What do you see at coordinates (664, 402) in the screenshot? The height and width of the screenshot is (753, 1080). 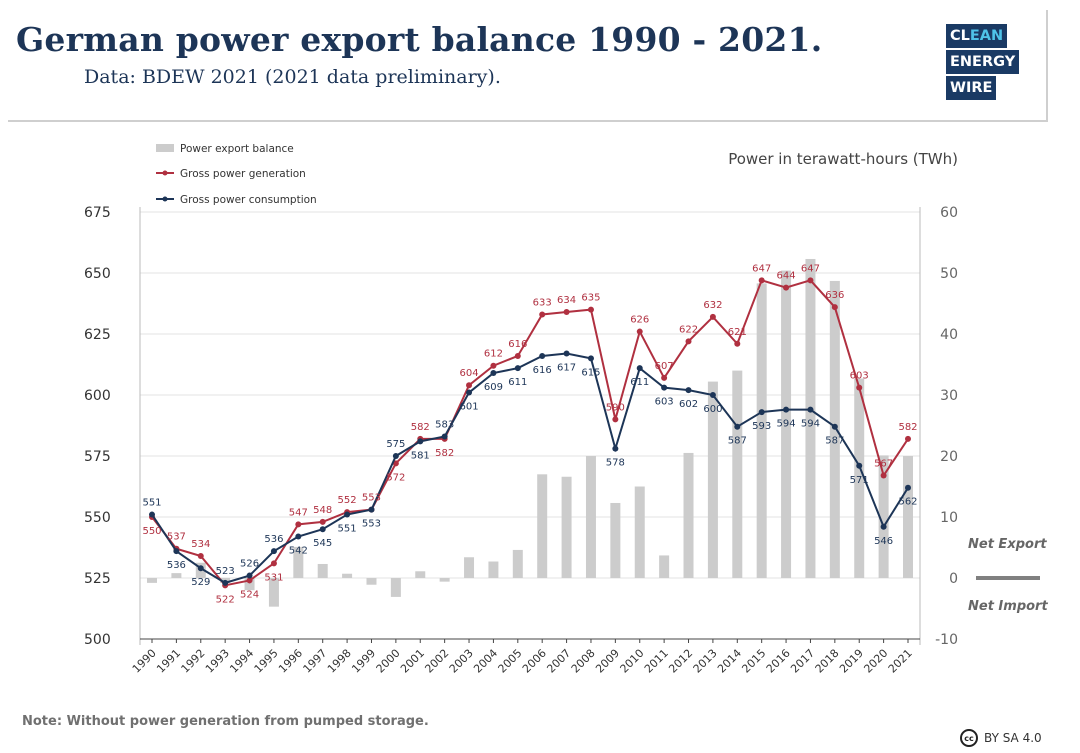 I see `consumption-data-label: 603` at bounding box center [664, 402].